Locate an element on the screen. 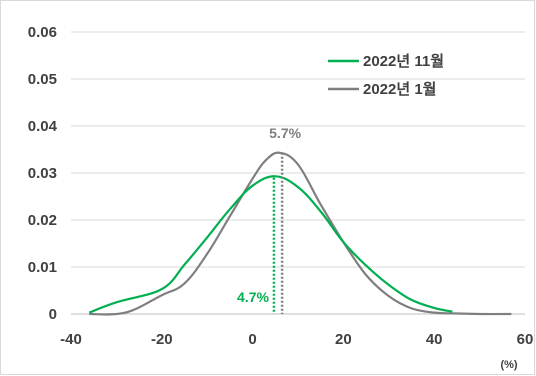 The height and width of the screenshot is (376, 536). y-axis-ticks: 0 0.01 0.02 0.03 0.04 0.05 0.06 is located at coordinates (43, 173).